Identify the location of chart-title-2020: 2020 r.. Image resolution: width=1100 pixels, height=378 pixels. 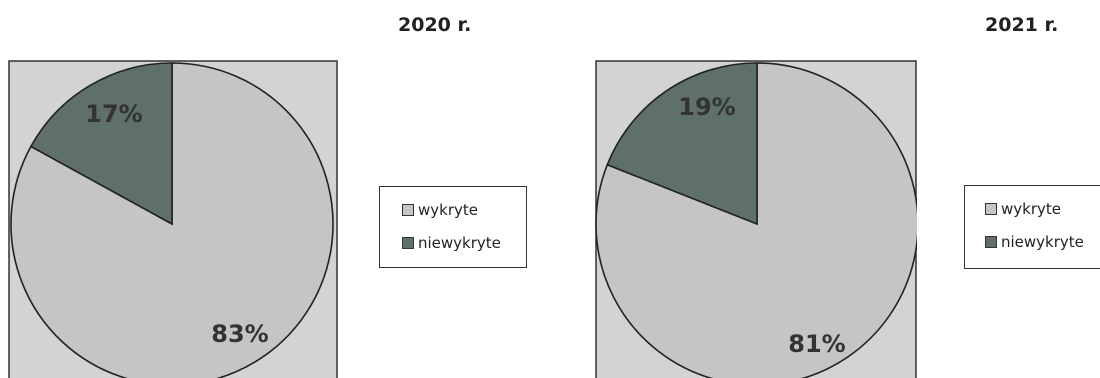
(435, 25).